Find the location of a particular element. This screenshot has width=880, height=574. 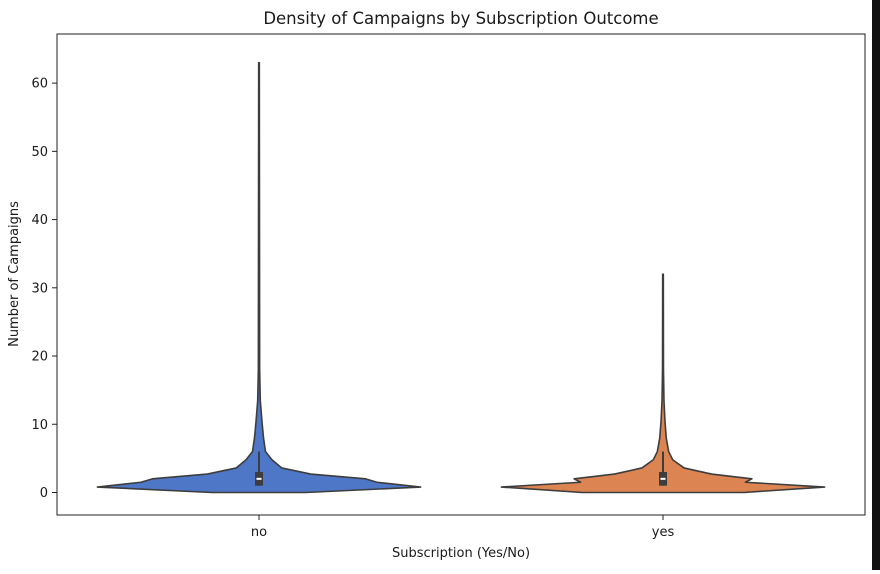

x-tick-label-yes: yes is located at coordinates (663, 532).